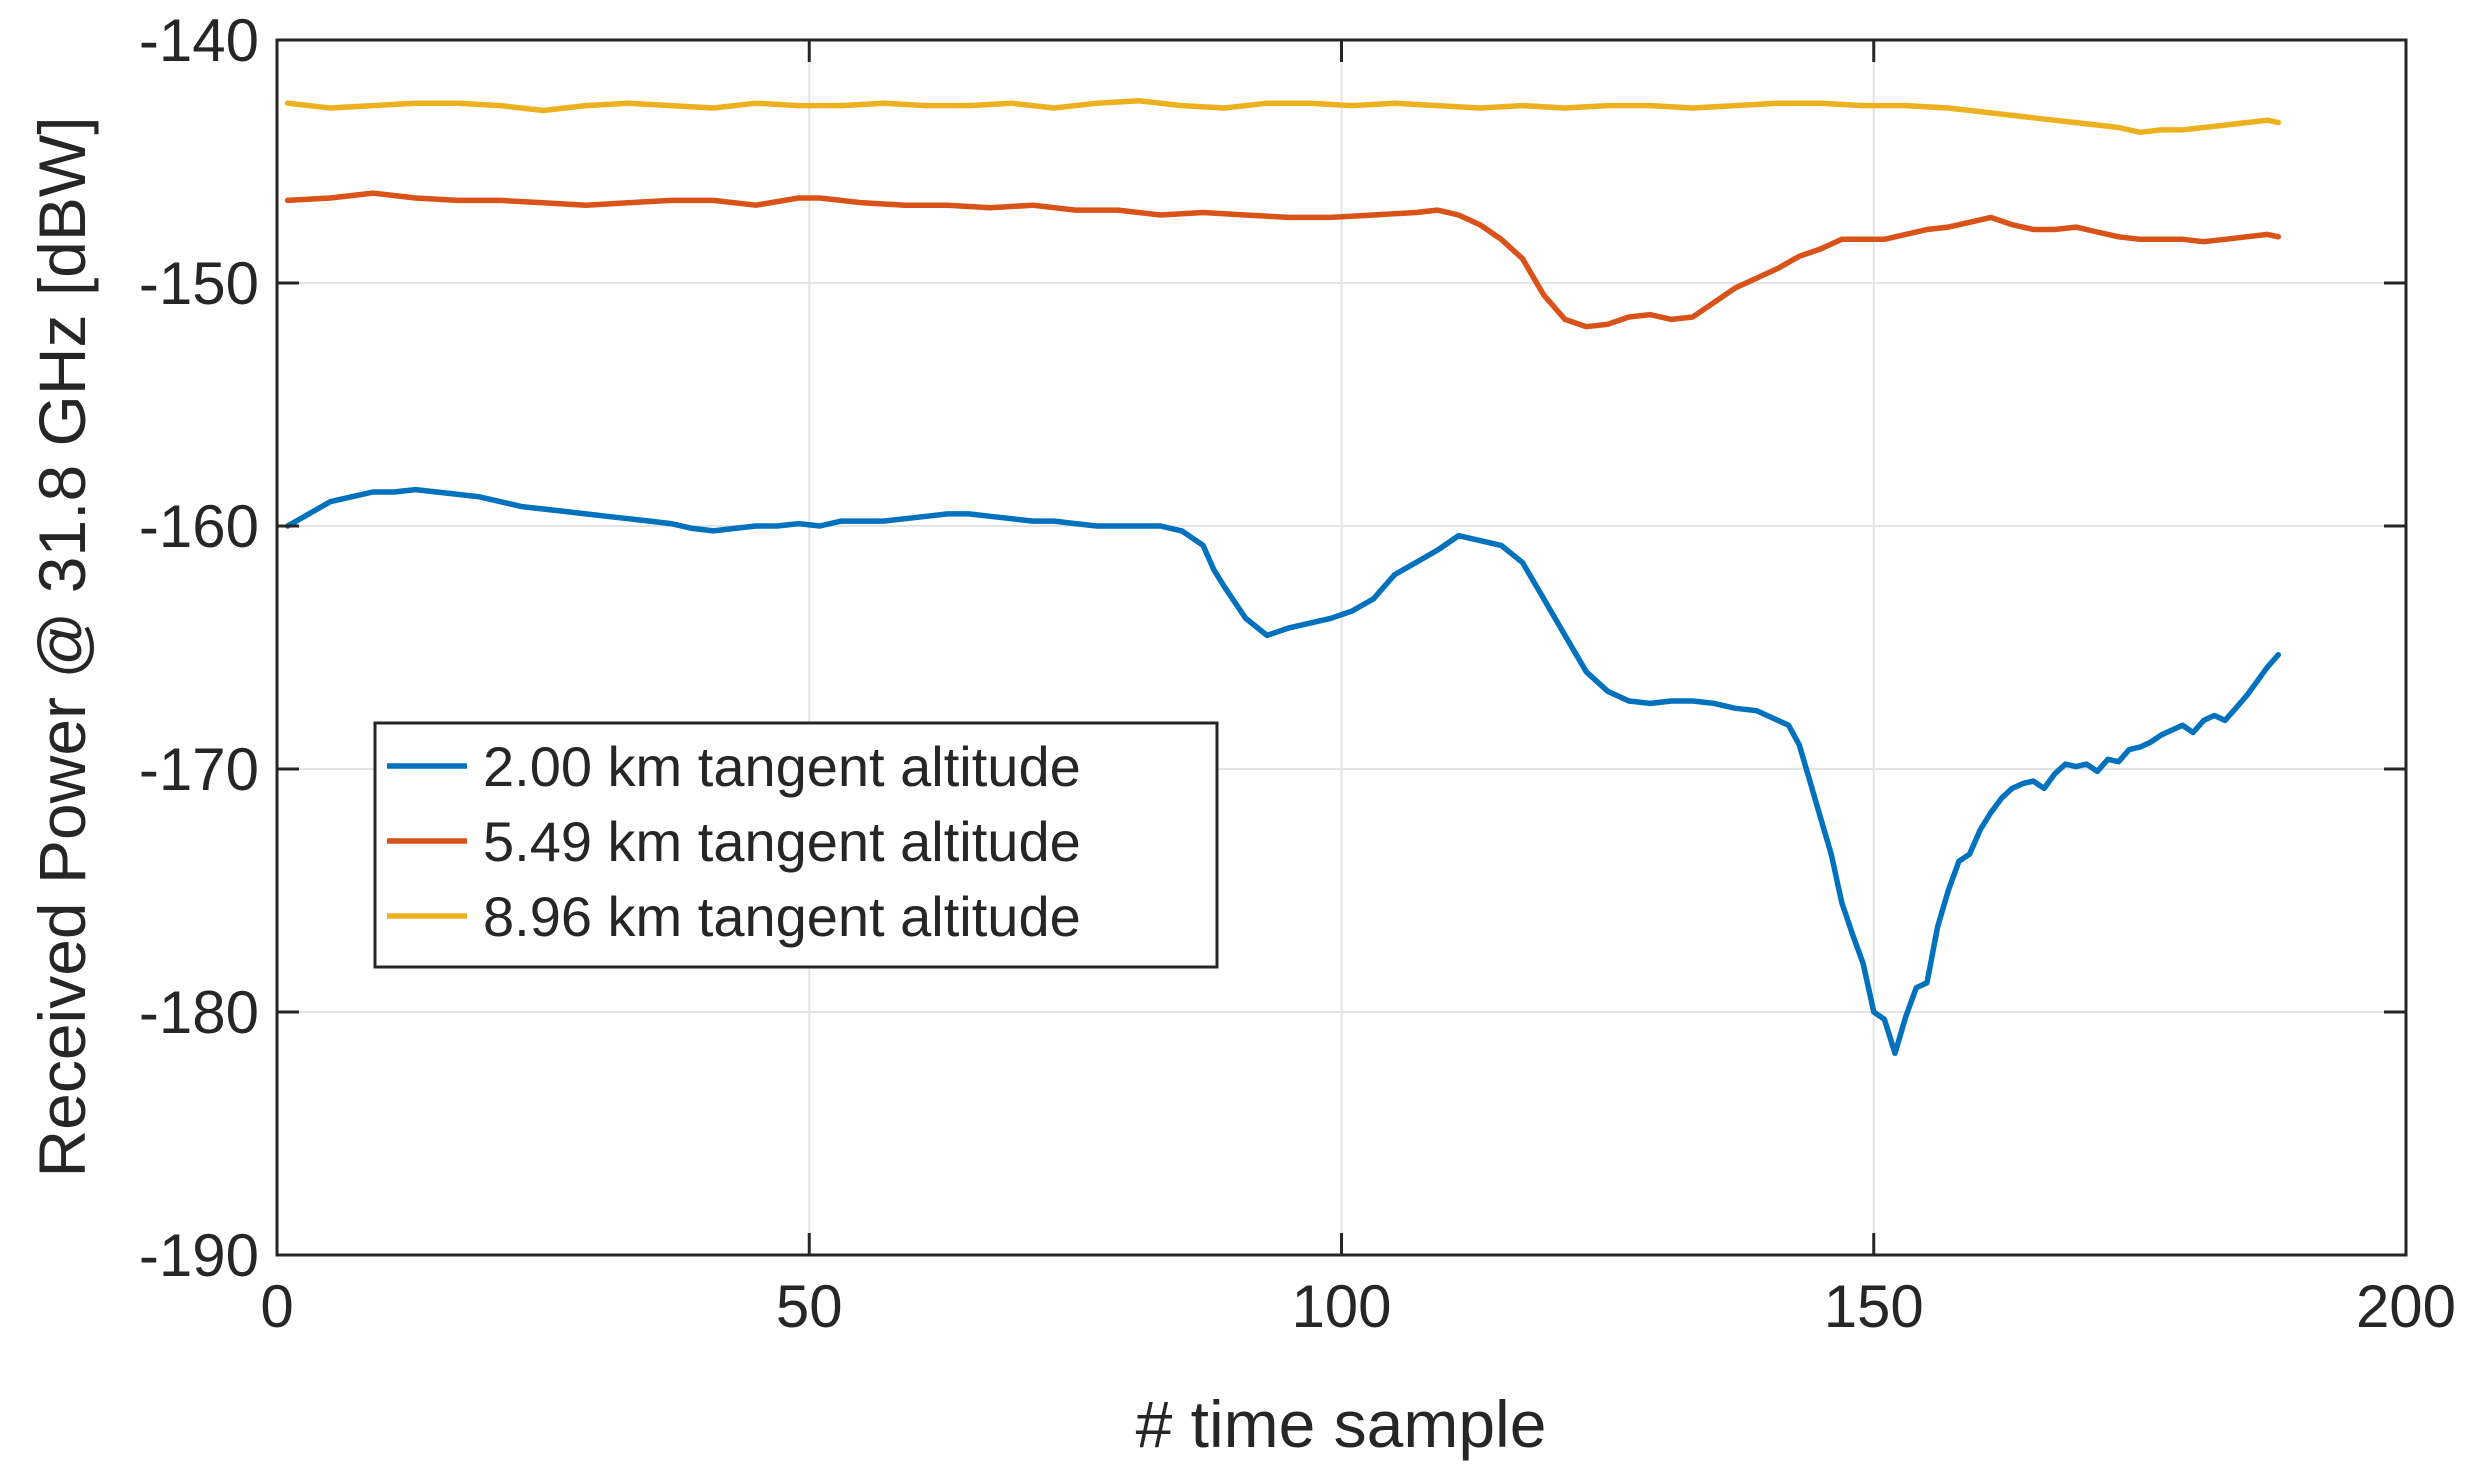 The height and width of the screenshot is (1473, 2466). What do you see at coordinates (2406, 1306) in the screenshot?
I see `x-tick-label: 200` at bounding box center [2406, 1306].